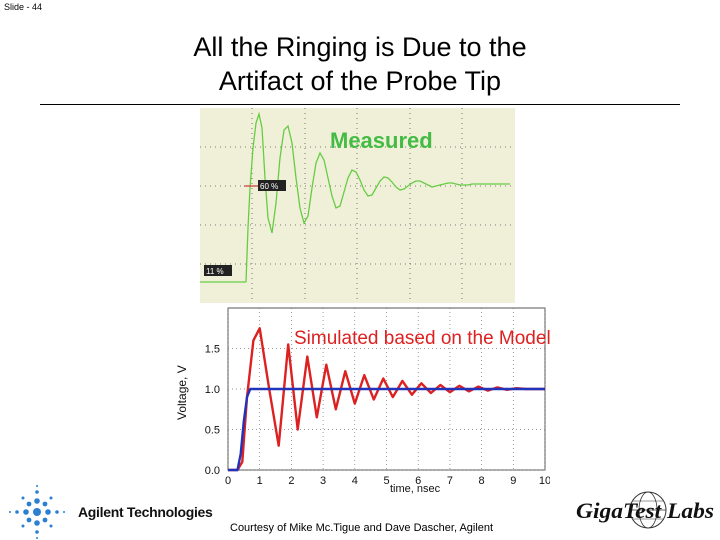  Describe the element at coordinates (212, 431) in the screenshot. I see `sim-y-tick-label: 0.5` at that location.